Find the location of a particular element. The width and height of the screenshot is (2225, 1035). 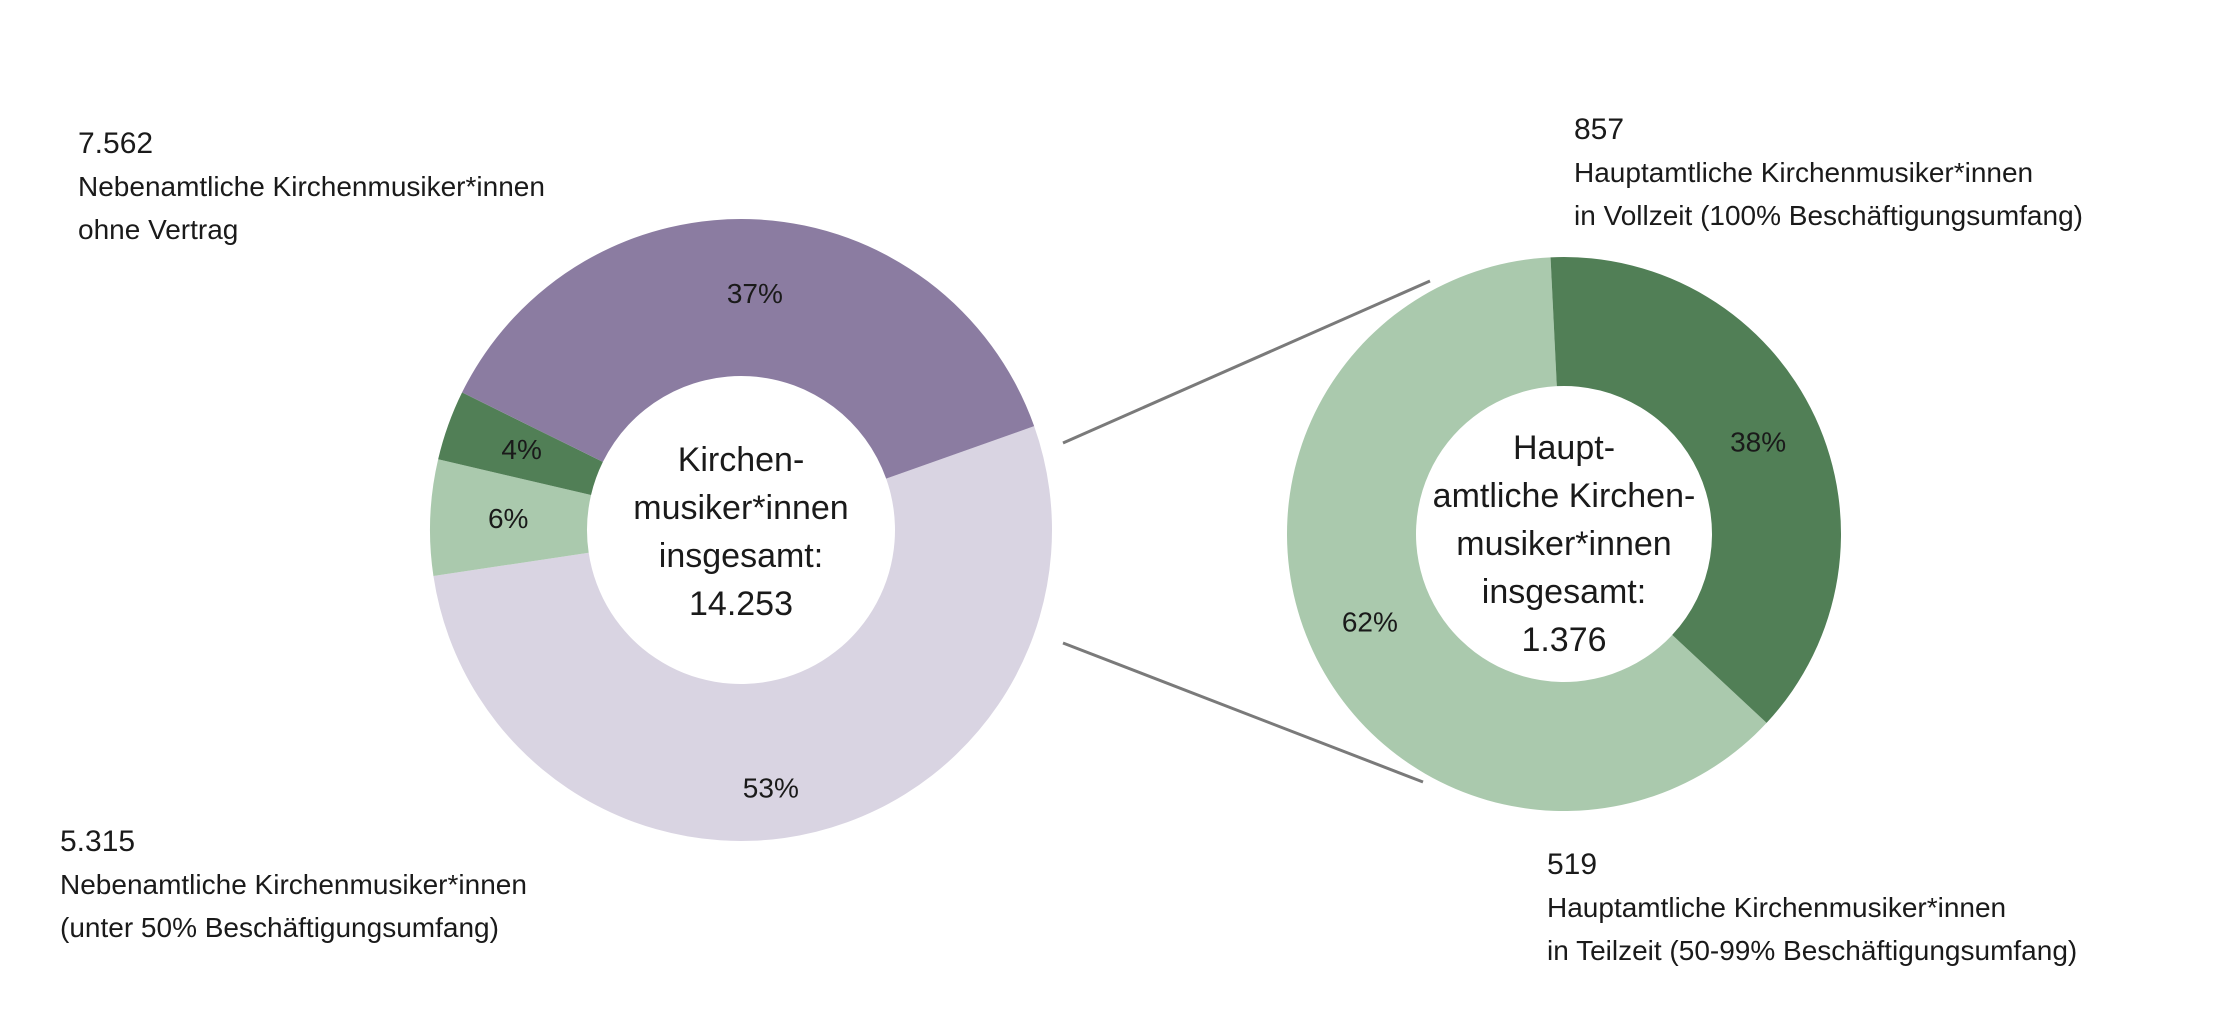

annotation-line: in Vollzeit (100% Beschäftigungsumfang) is located at coordinates (1828, 215).